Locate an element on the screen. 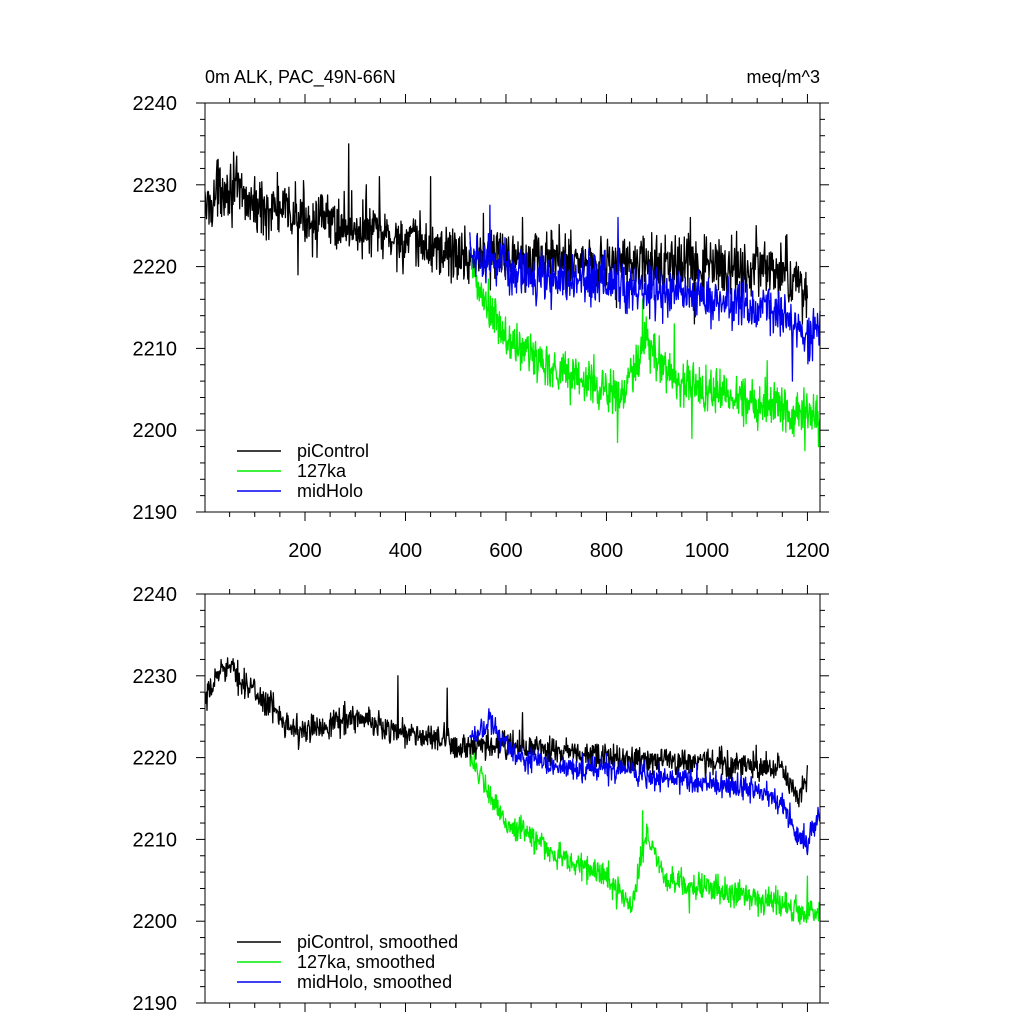 The height and width of the screenshot is (1024, 1024). series-line-picontrol-smoothed is located at coordinates (506, 732).